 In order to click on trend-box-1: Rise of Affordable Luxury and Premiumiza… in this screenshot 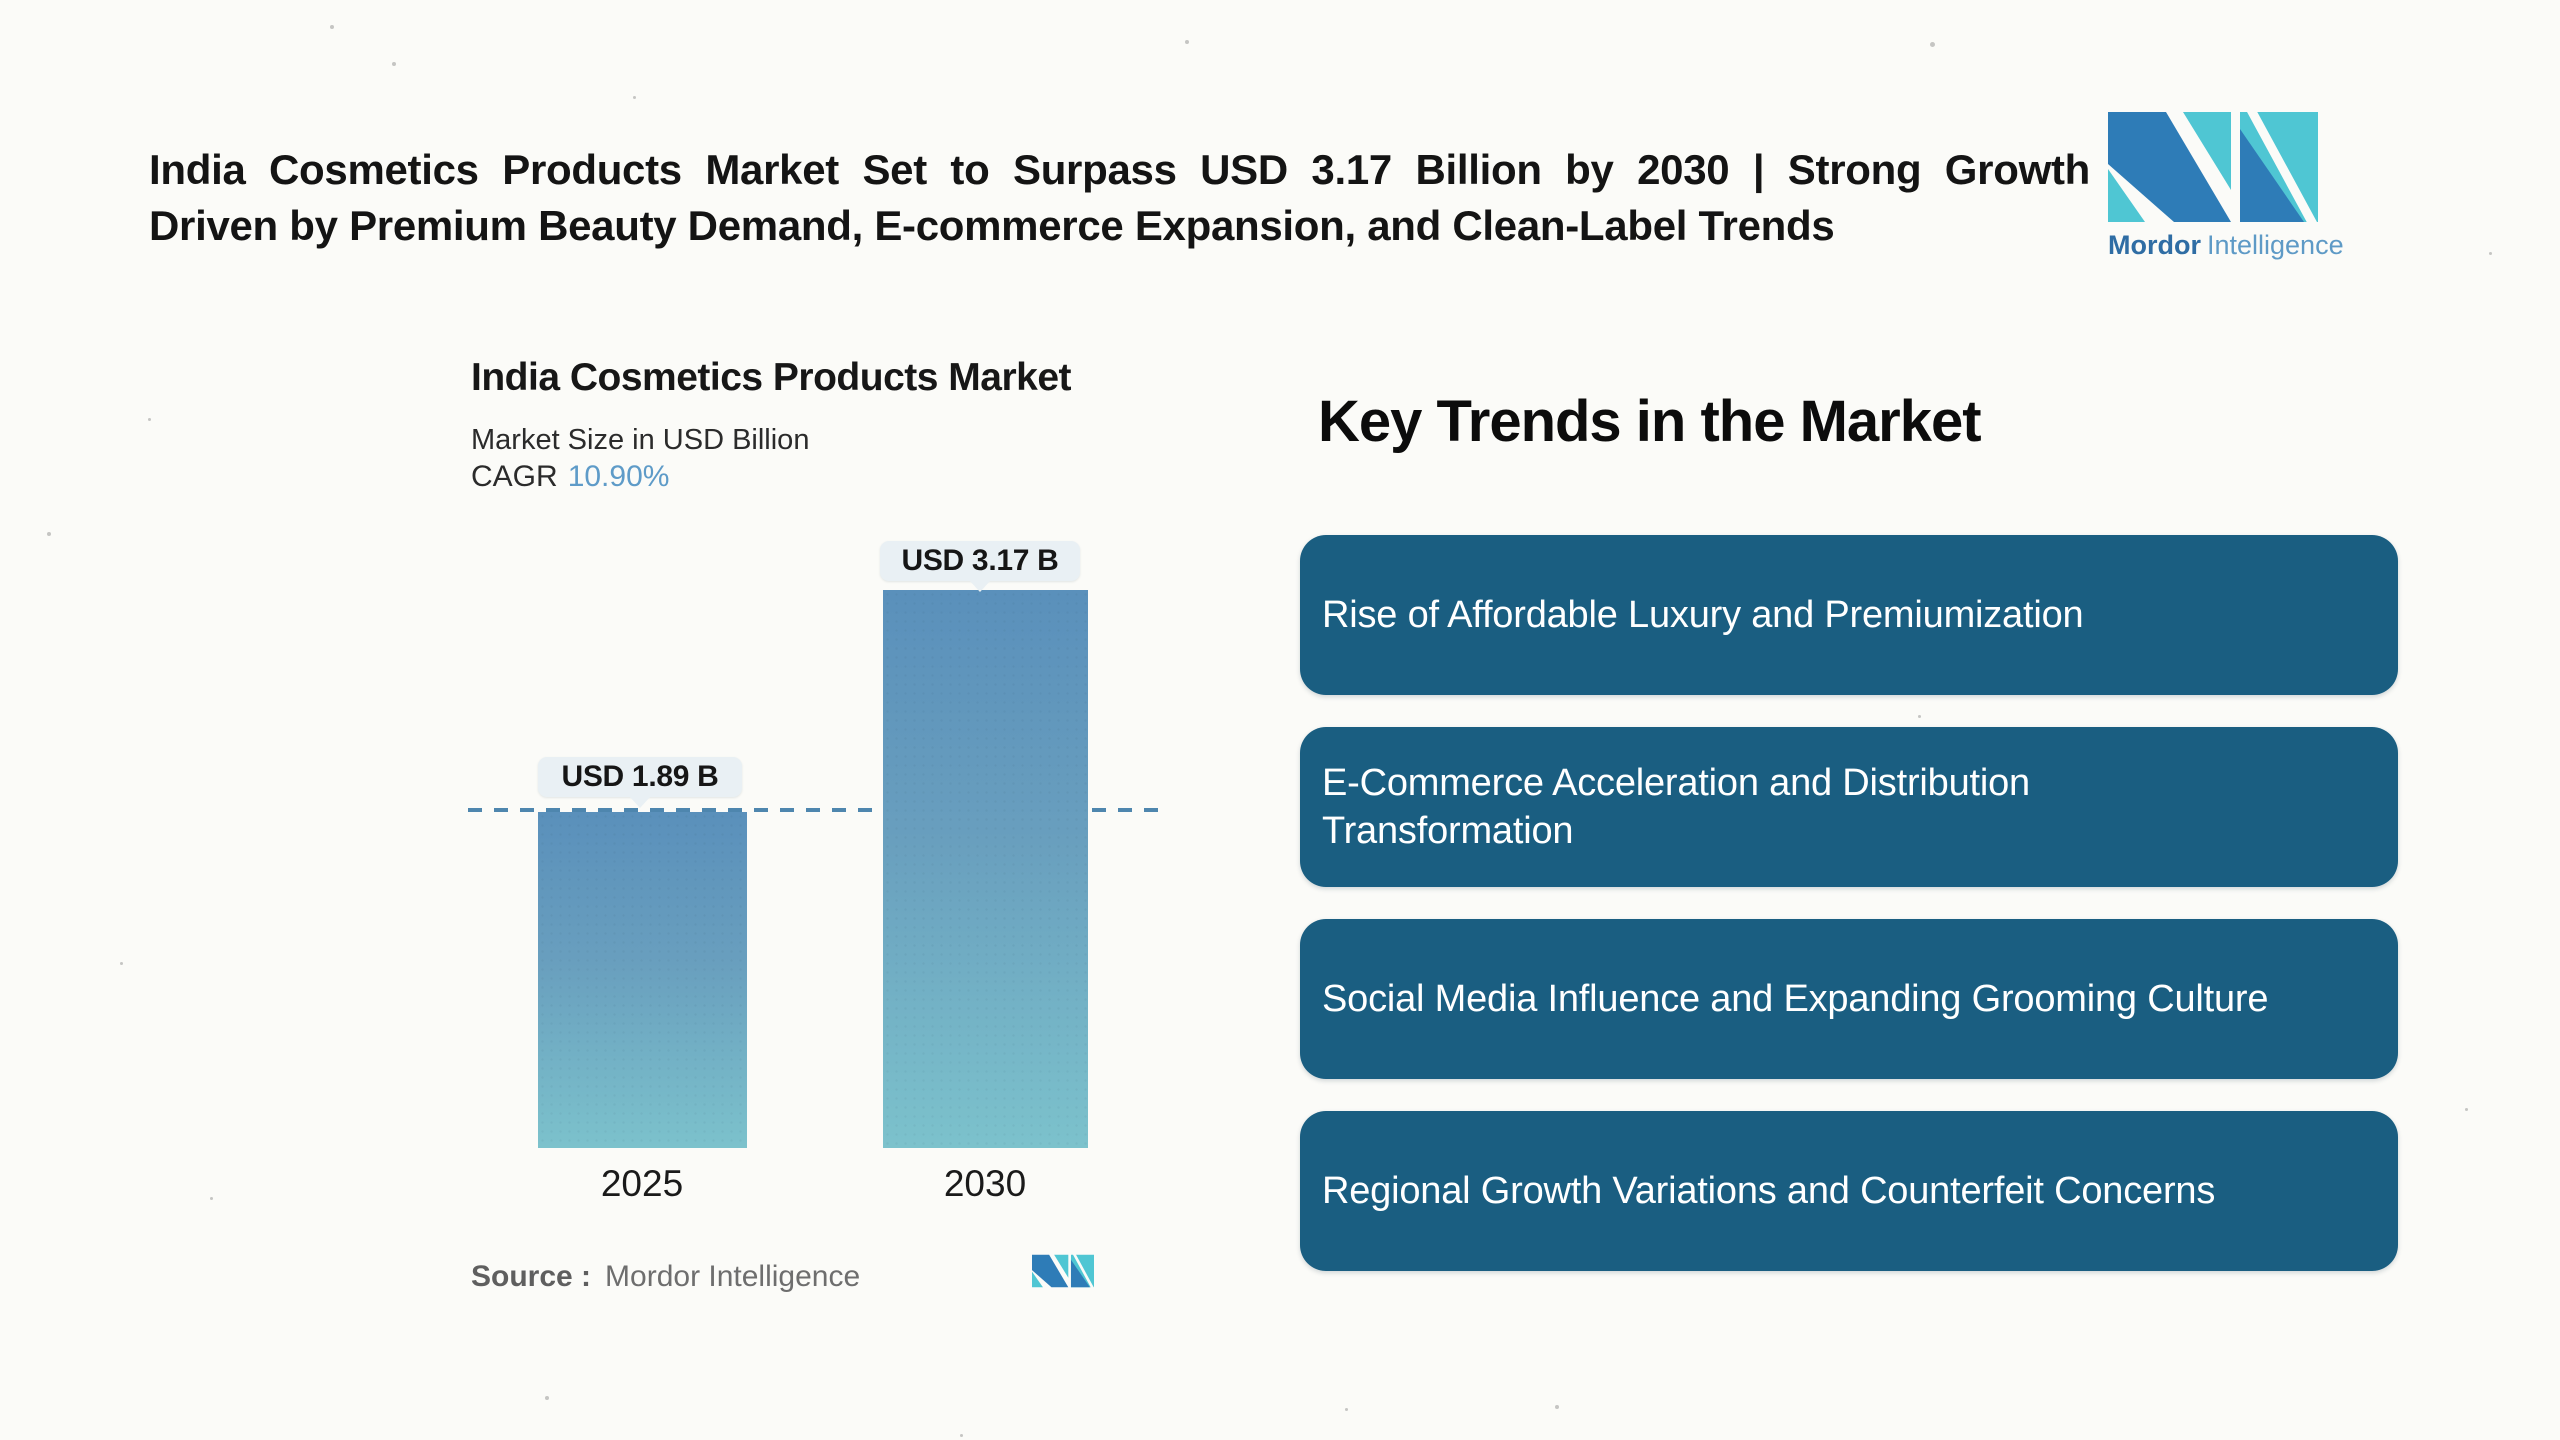, I will do `click(1849, 615)`.